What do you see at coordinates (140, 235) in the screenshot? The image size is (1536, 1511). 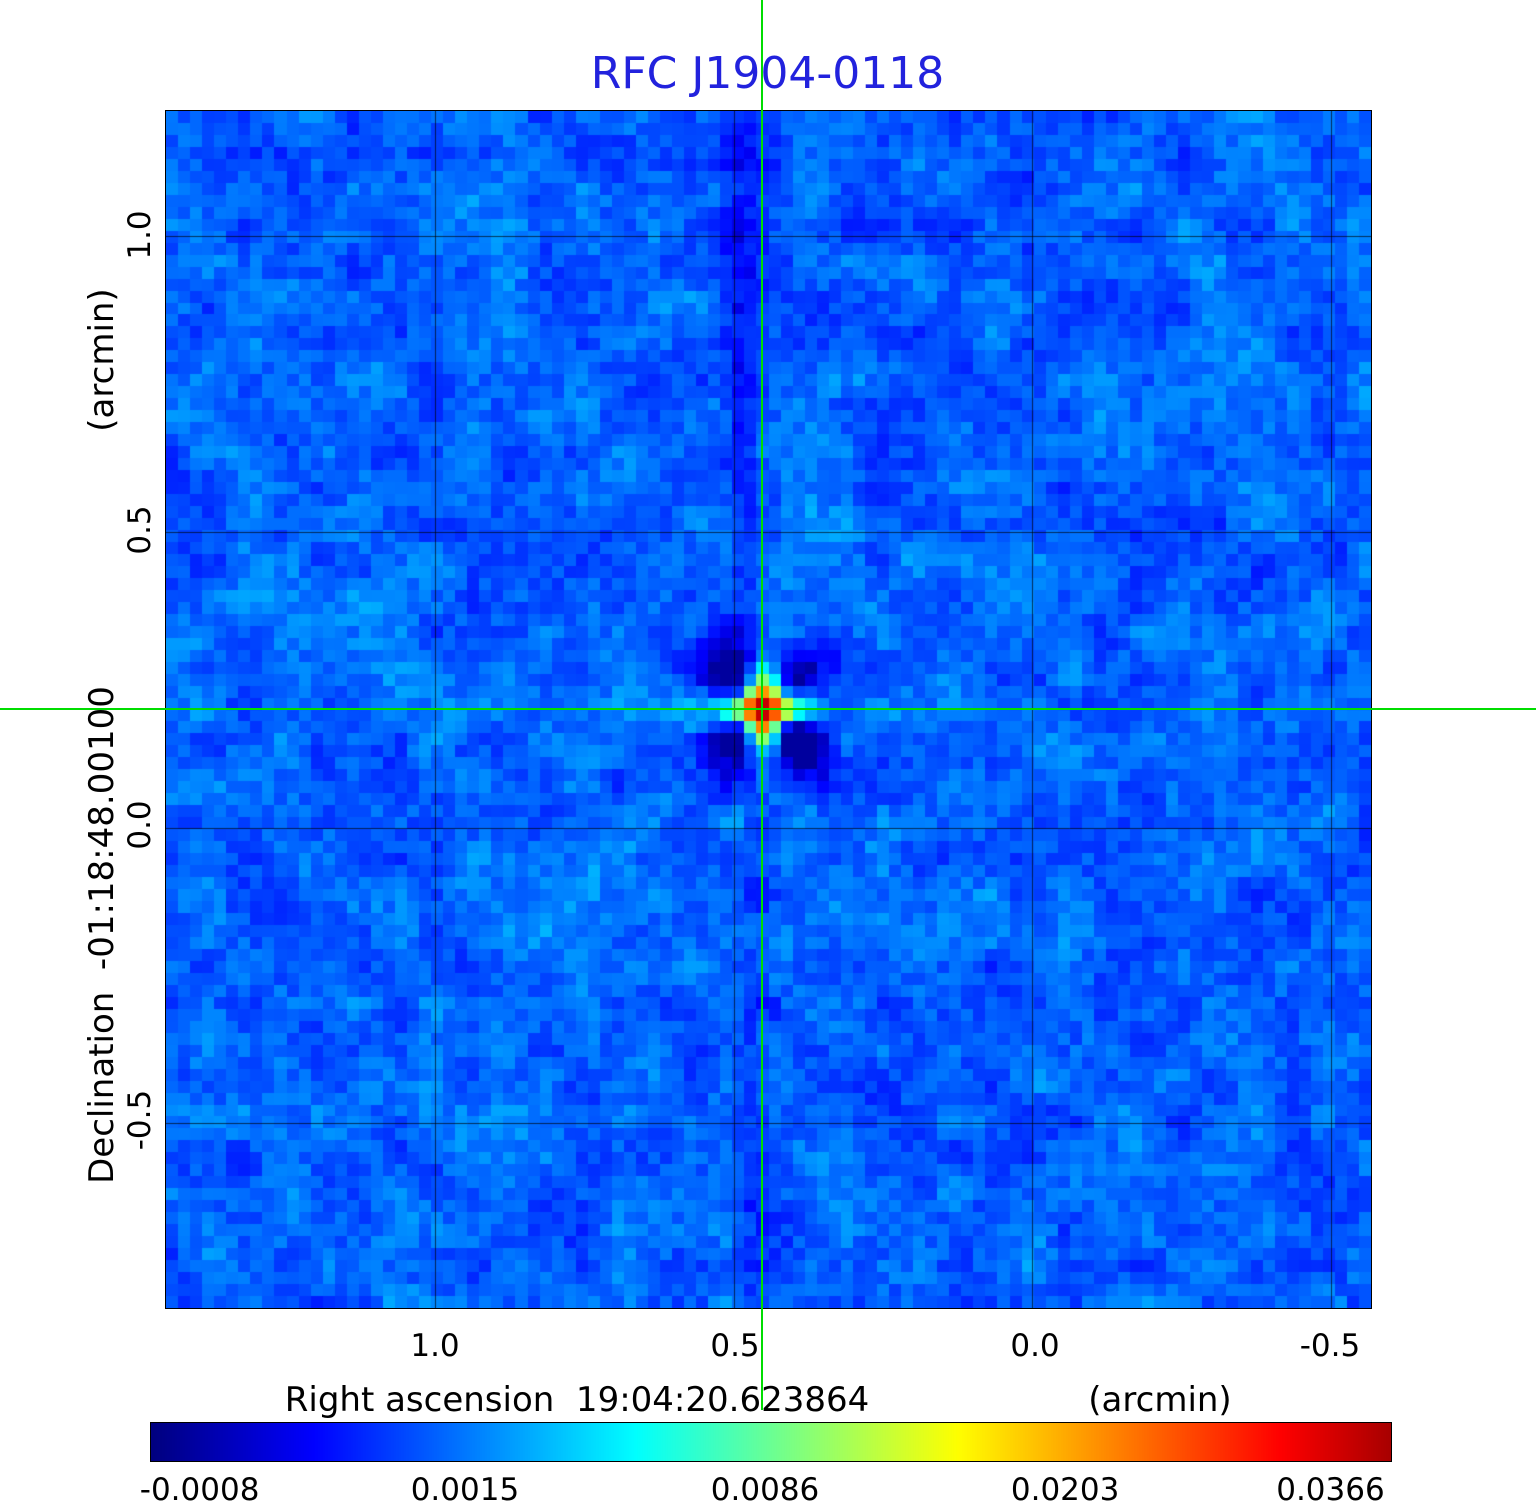 I see `y-tick-1: 1.0` at bounding box center [140, 235].